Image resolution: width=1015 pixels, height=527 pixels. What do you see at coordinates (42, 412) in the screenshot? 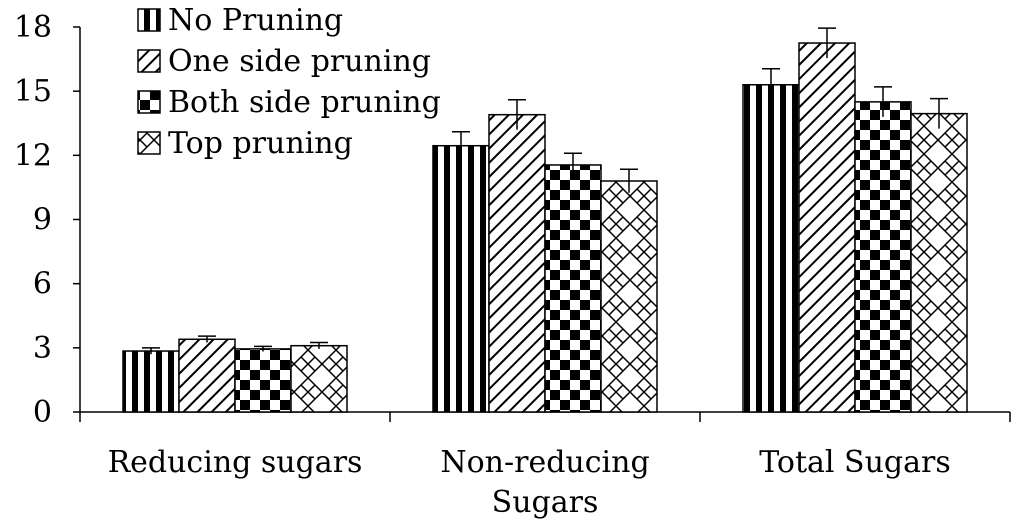
I see `y-tick-label: 0` at bounding box center [42, 412].